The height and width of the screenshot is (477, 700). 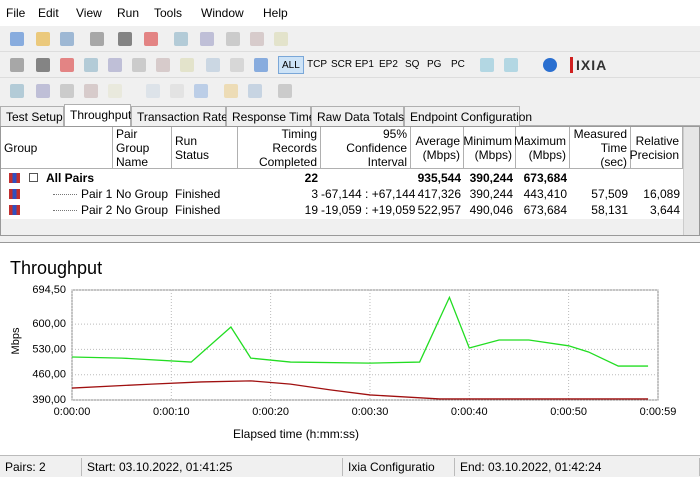 What do you see at coordinates (439, 178) in the screenshot?
I see `table-cell: 935,544` at bounding box center [439, 178].